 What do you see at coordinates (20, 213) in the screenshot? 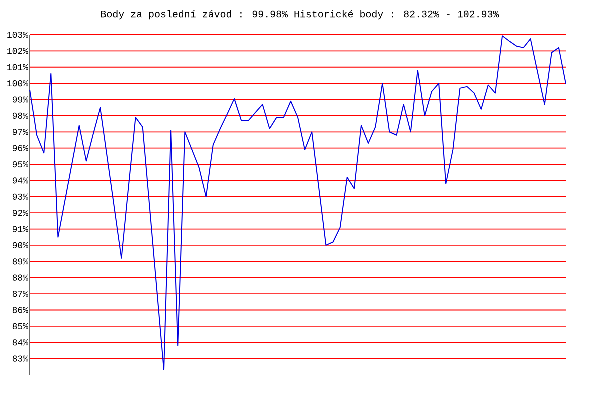
I see `y-tick-label: 92%` at bounding box center [20, 213].